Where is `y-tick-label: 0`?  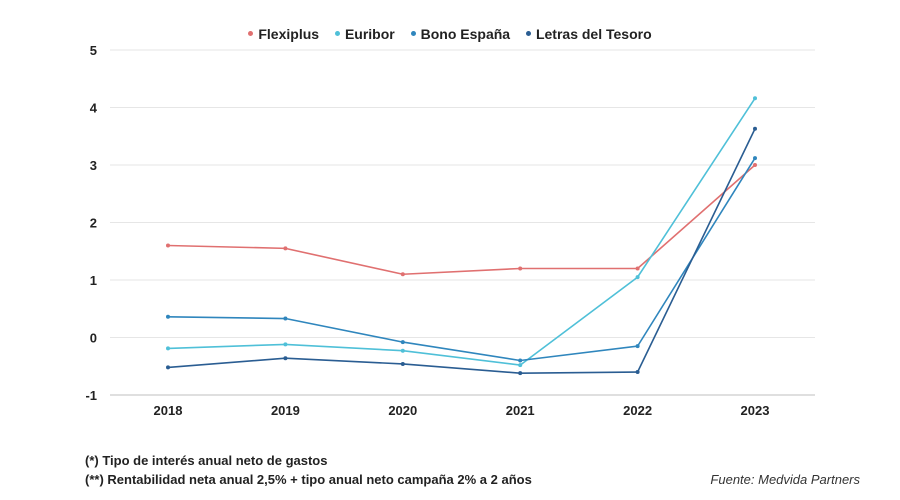 y-tick-label: 0 is located at coordinates (93, 338).